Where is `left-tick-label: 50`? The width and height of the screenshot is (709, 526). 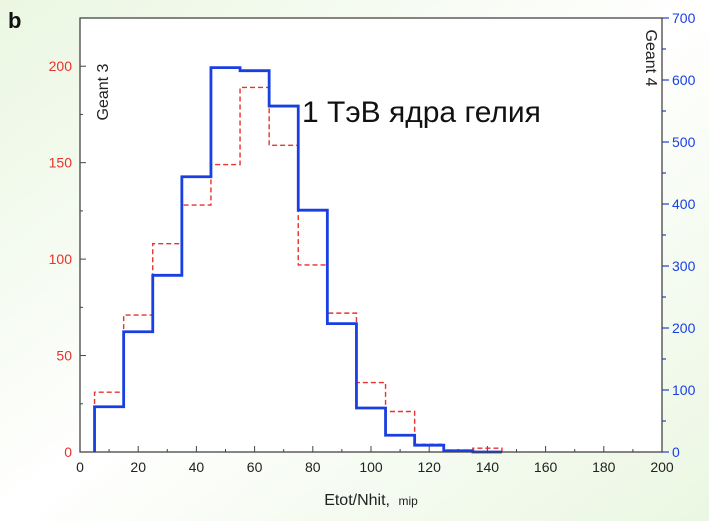
left-tick-label: 50 is located at coordinates (64, 356).